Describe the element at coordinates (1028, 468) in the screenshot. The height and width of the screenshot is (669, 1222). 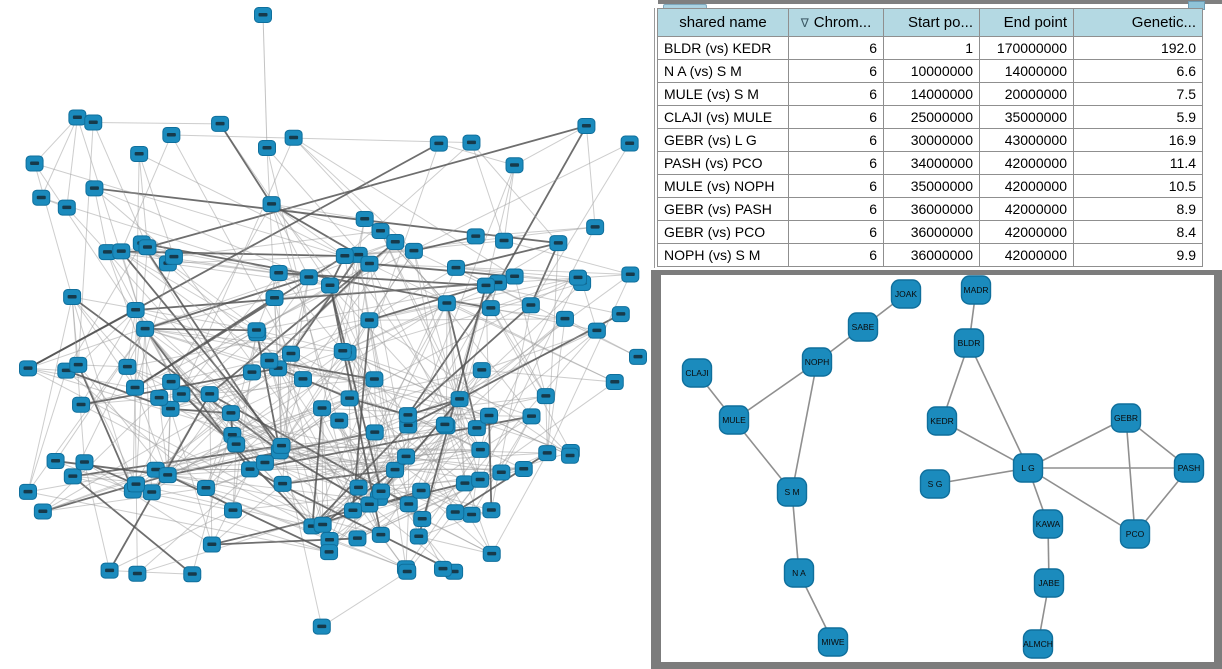
I see `node-LG: L G` at that location.